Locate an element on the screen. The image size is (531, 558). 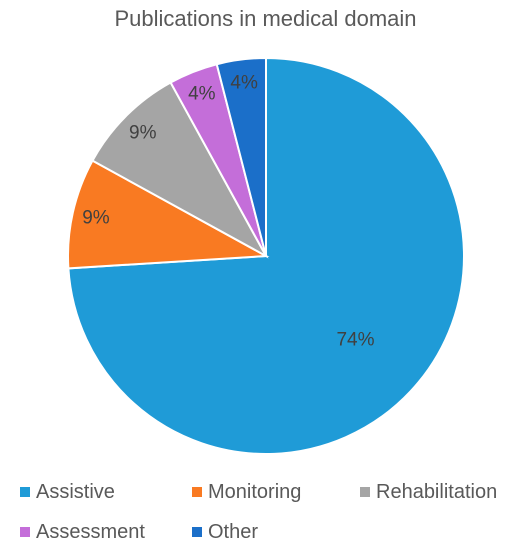
chart-title: Publications in medical domain is located at coordinates (265, 18).